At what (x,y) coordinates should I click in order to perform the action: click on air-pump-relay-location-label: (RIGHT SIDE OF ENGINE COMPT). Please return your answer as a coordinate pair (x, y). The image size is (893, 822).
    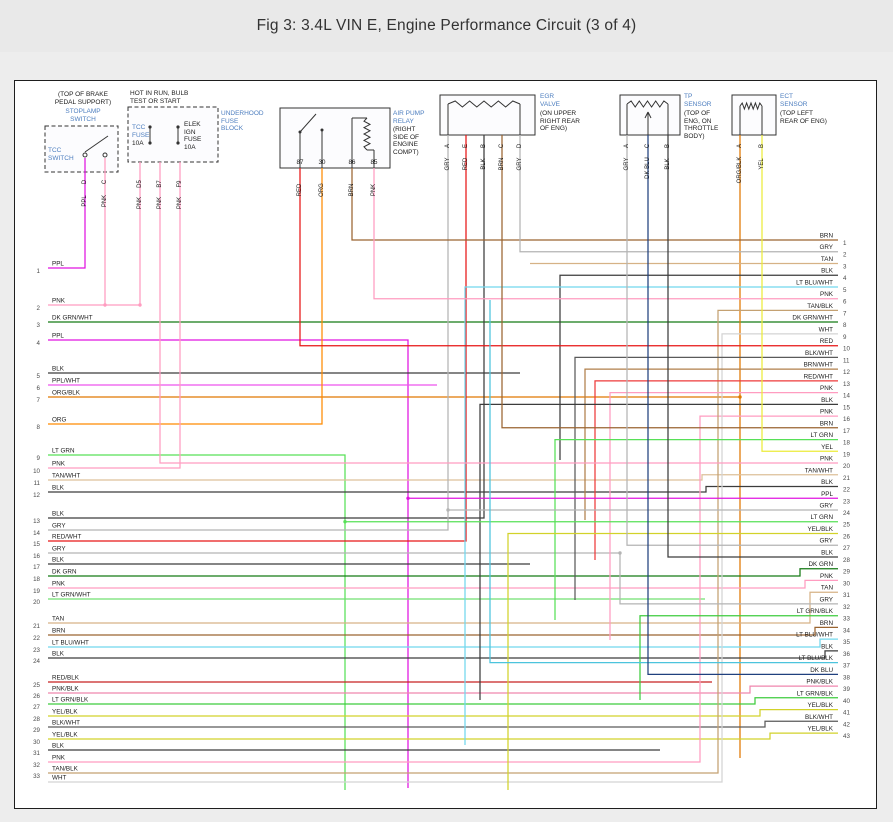
    Looking at the image, I should click on (406, 141).